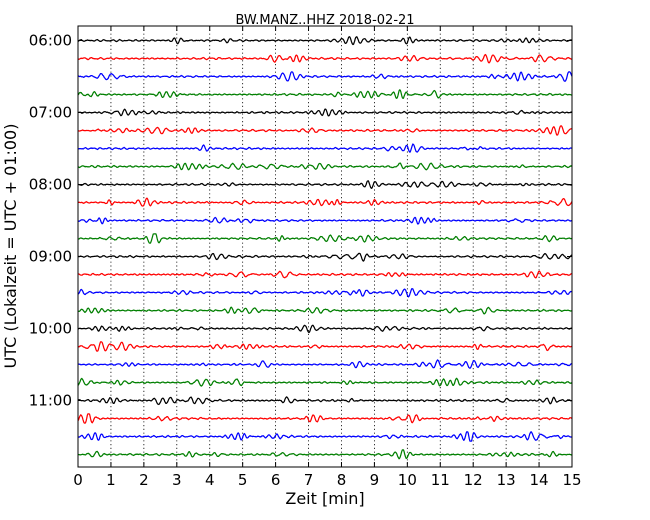 This screenshot has width=650, height=520. What do you see at coordinates (50, 113) in the screenshot?
I see `y-tick-label-1: 07:00` at bounding box center [50, 113].